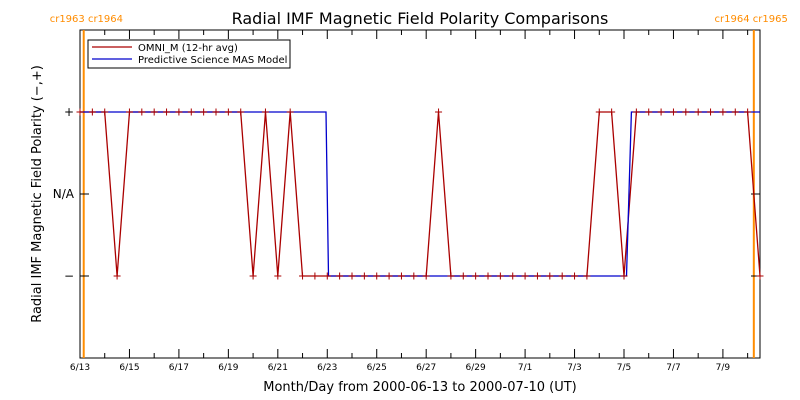  Describe the element at coordinates (37, 194) in the screenshot. I see `y-axis-label: Radial IMF Magnetic Field Polarity (−,+)` at that location.